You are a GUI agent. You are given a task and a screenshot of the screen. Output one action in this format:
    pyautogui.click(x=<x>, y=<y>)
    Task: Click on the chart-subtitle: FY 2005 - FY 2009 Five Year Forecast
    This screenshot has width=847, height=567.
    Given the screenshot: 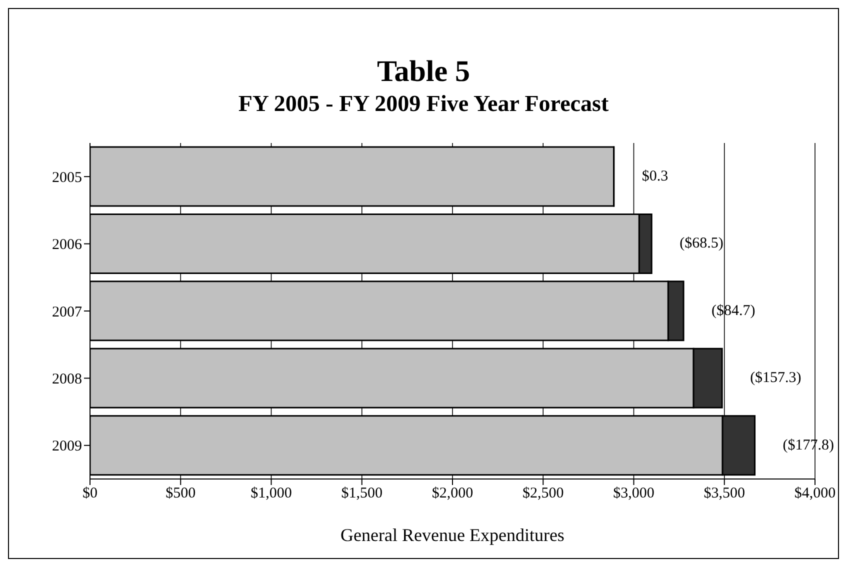 What is the action you would take?
    pyautogui.click(x=423, y=104)
    